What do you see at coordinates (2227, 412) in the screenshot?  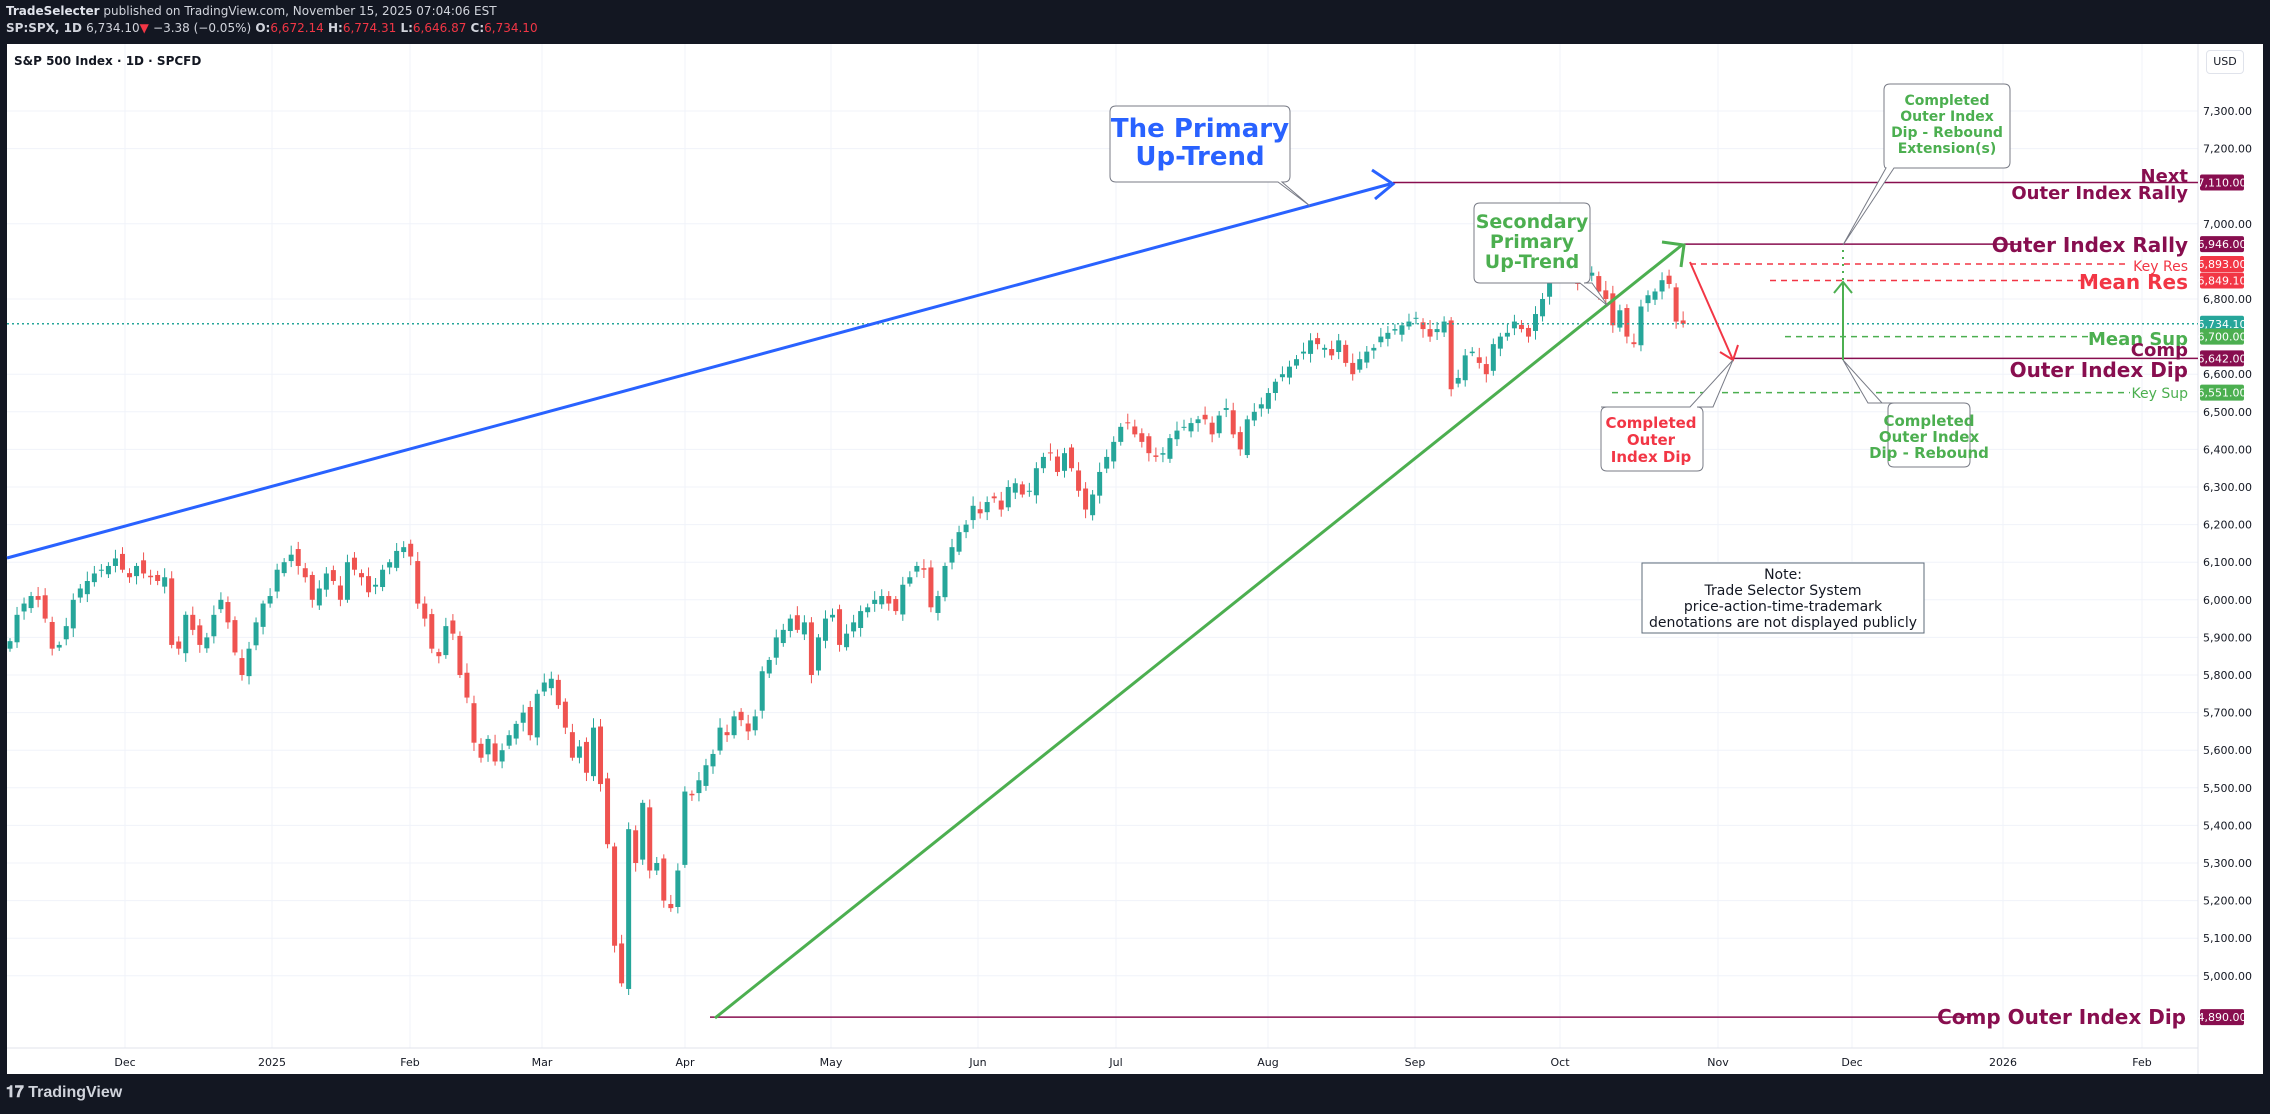 I see `y-tick-label: 6,500.00` at bounding box center [2227, 412].